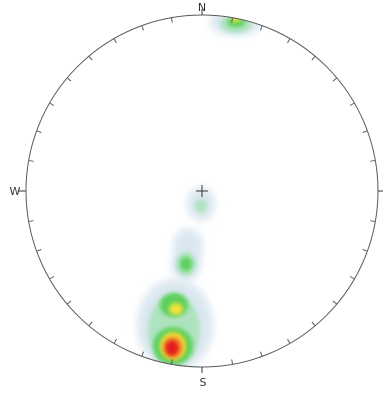  Describe the element at coordinates (203, 382) in the screenshot. I see `label-south: S` at that location.